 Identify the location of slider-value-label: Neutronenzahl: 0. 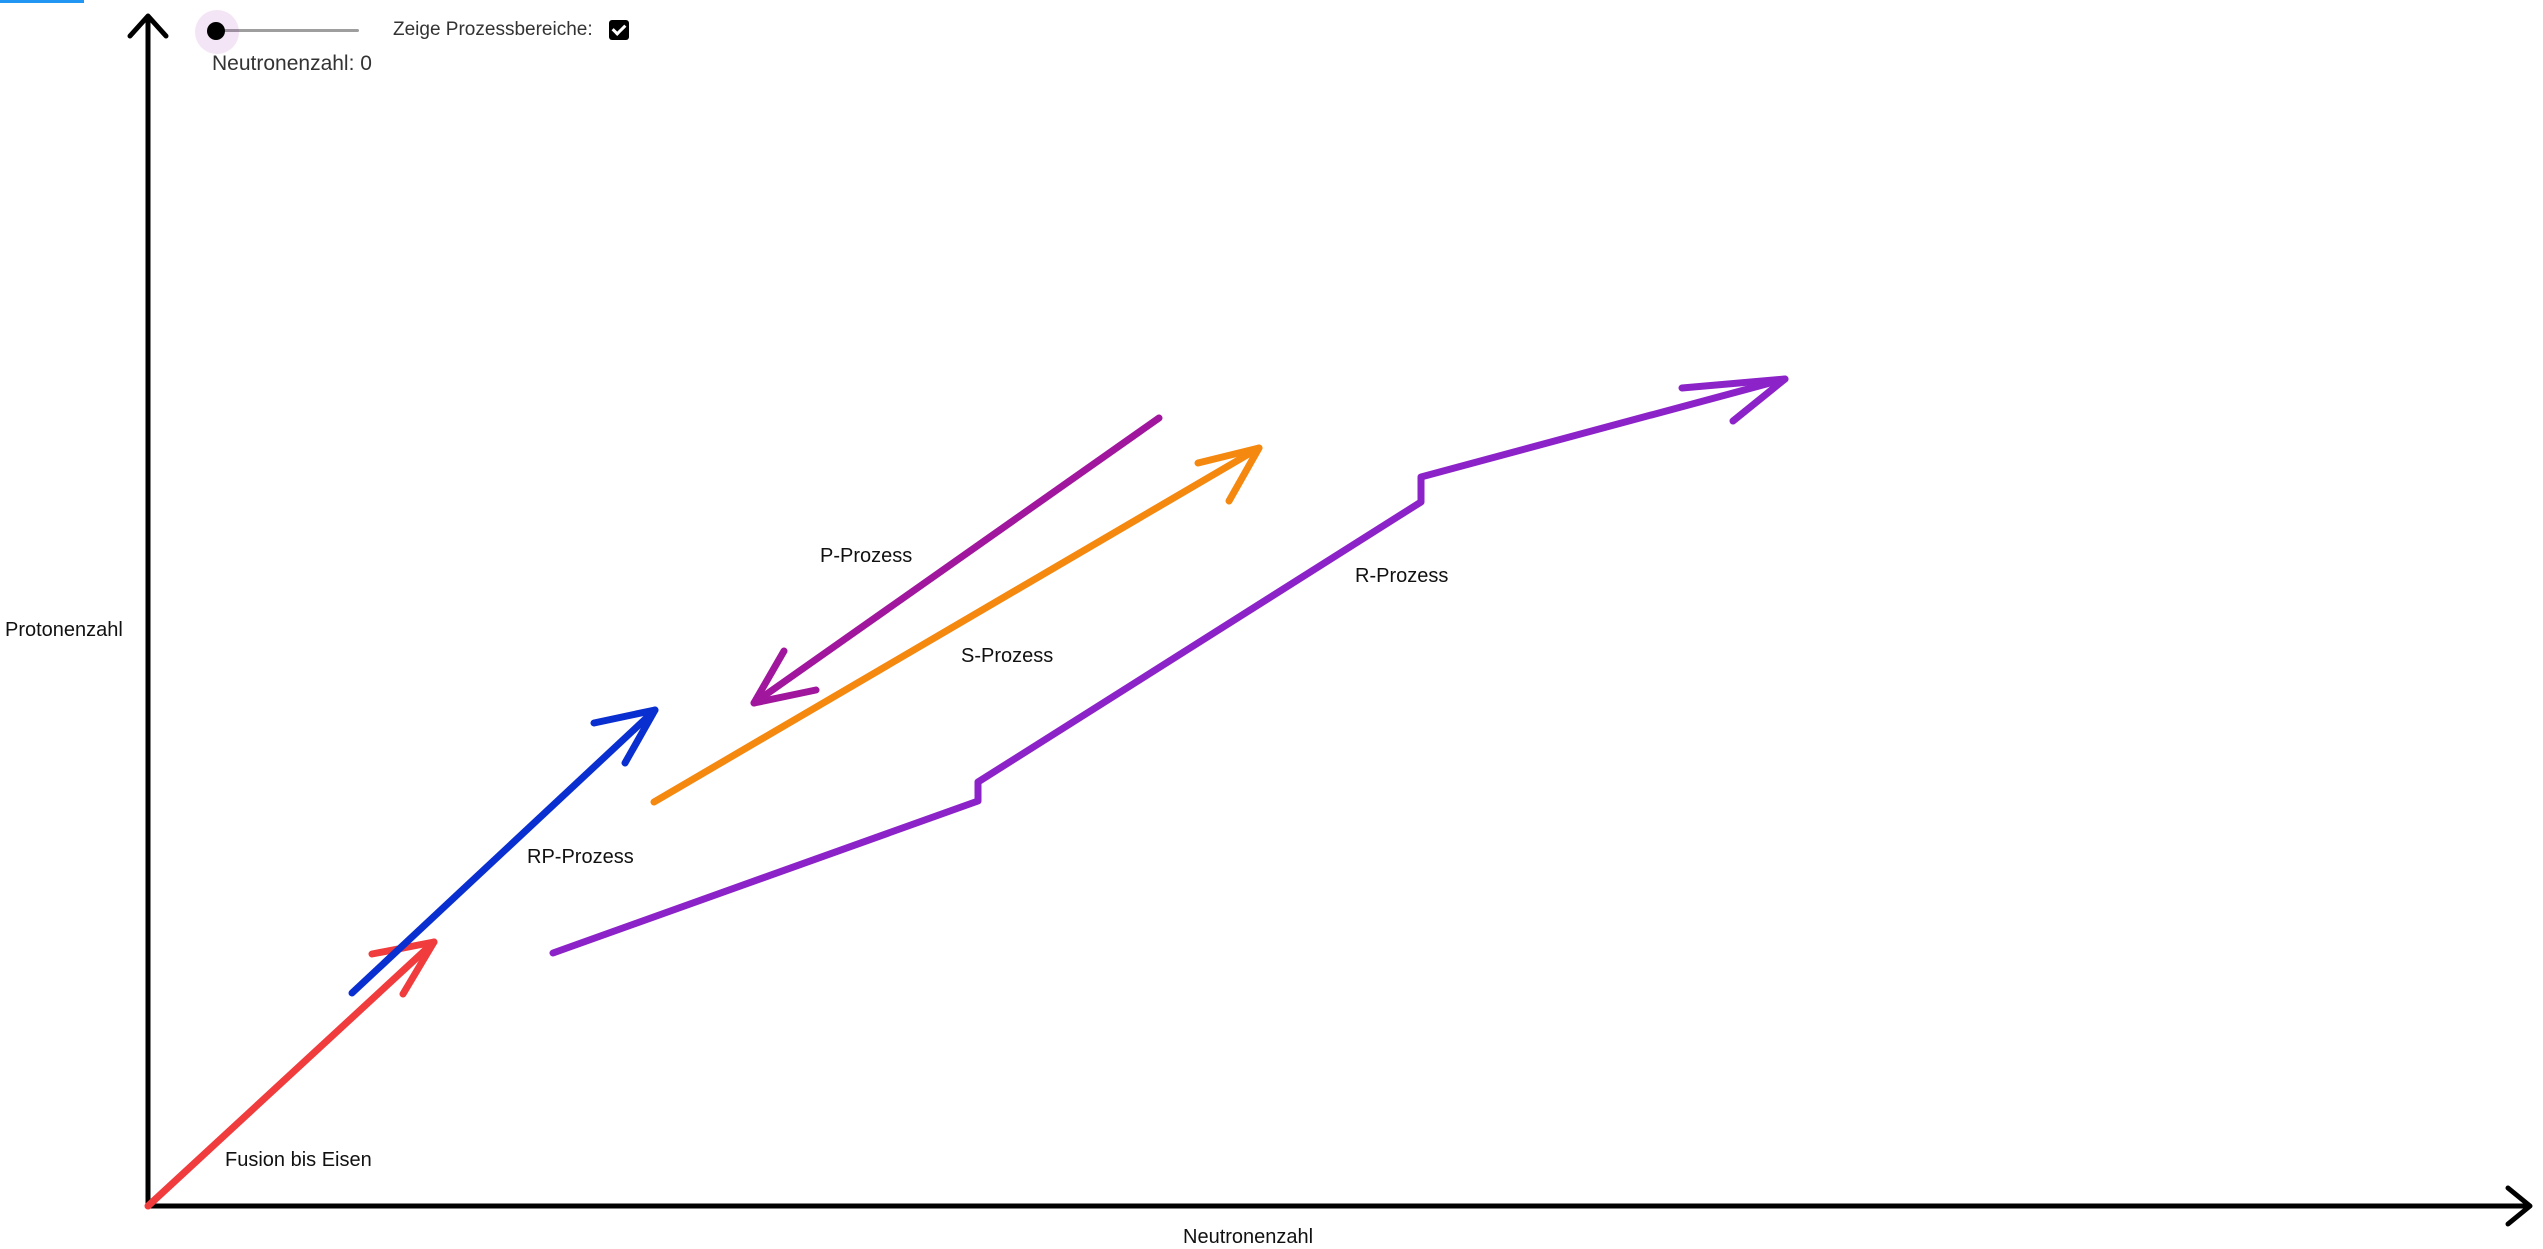
(292, 63).